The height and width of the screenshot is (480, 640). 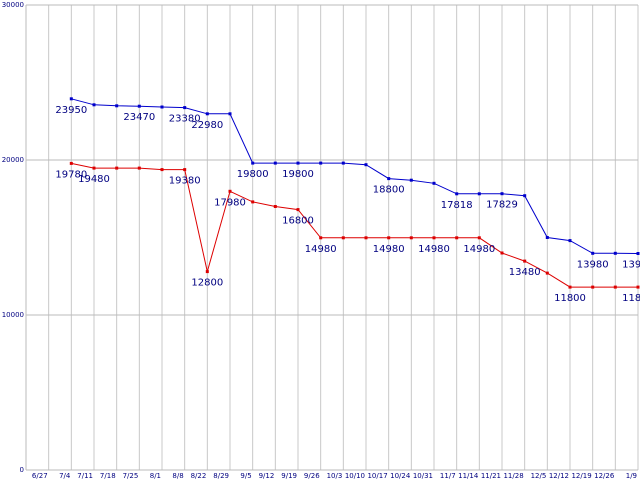 I want to click on x-tick-label: 8/1, so click(x=155, y=476).